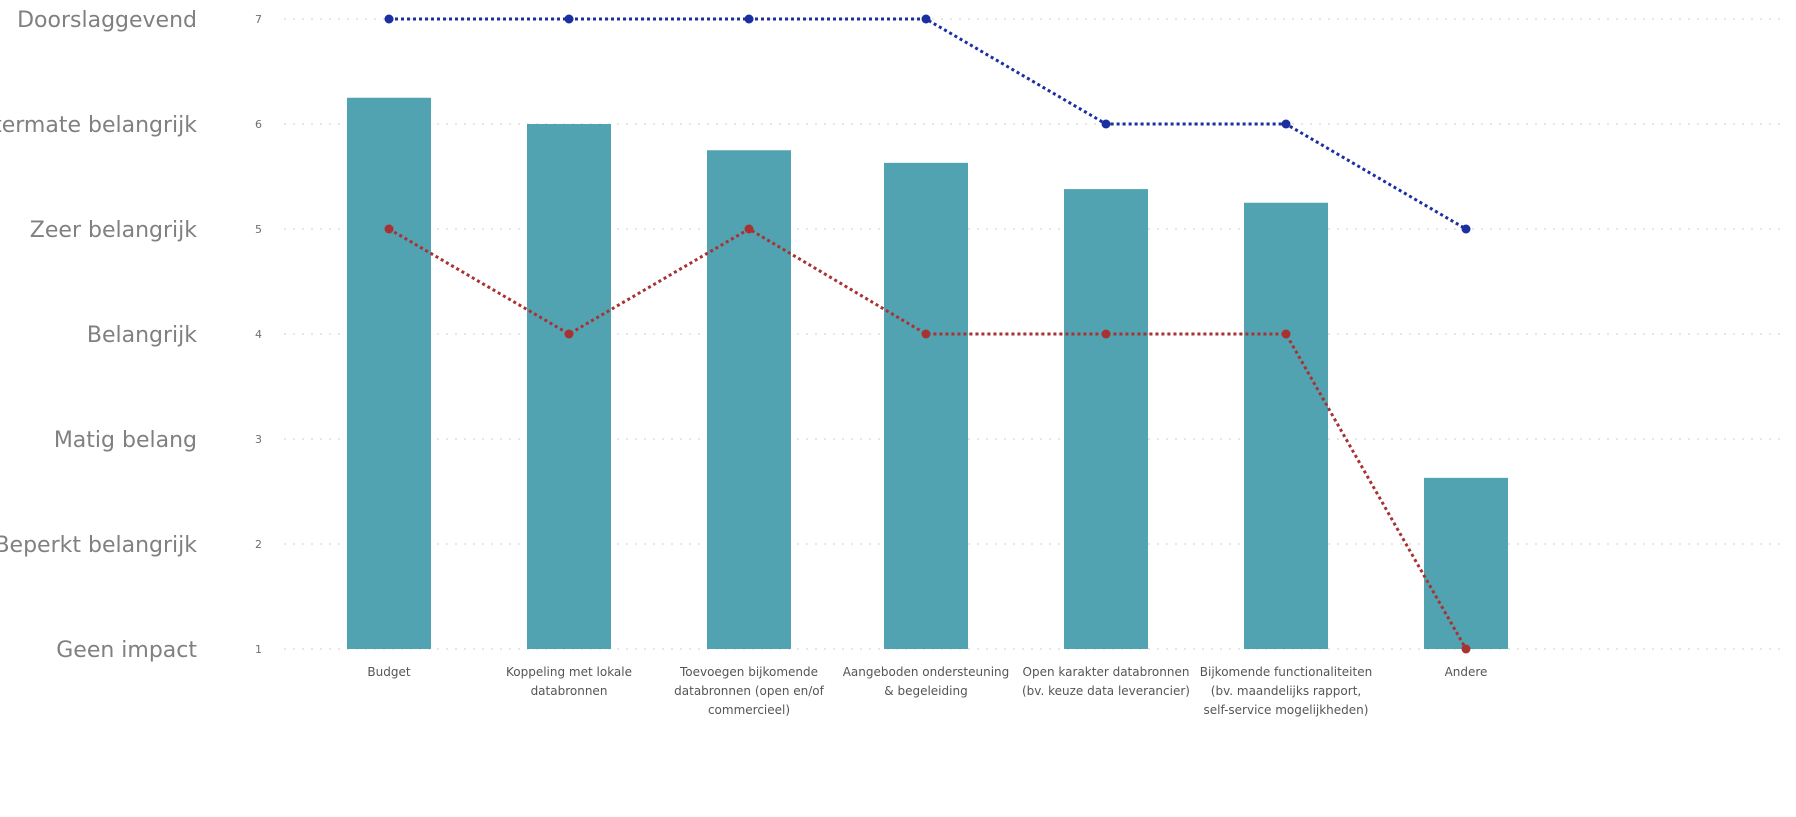 This screenshot has width=1796, height=817. I want to click on scale-label: Beperkt belangrijk, so click(98, 545).